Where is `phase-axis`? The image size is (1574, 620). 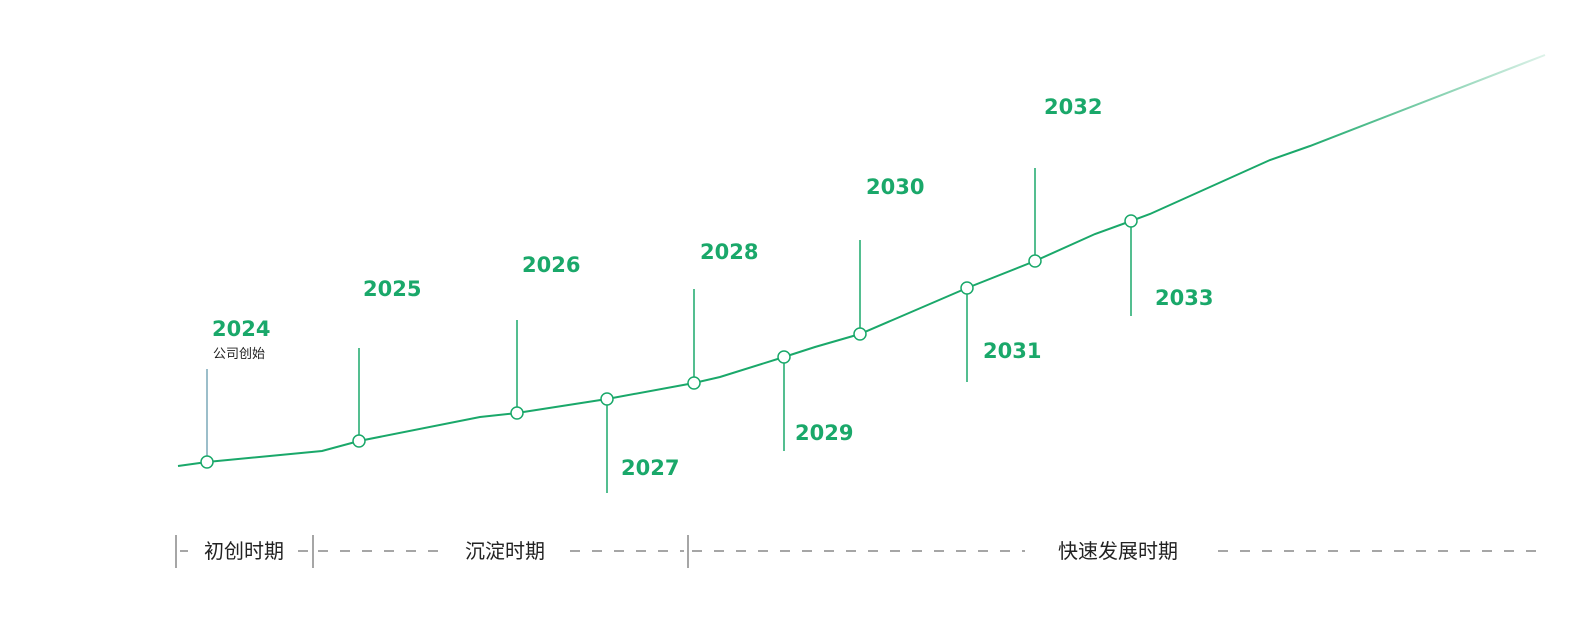
phase-axis is located at coordinates (857, 551).